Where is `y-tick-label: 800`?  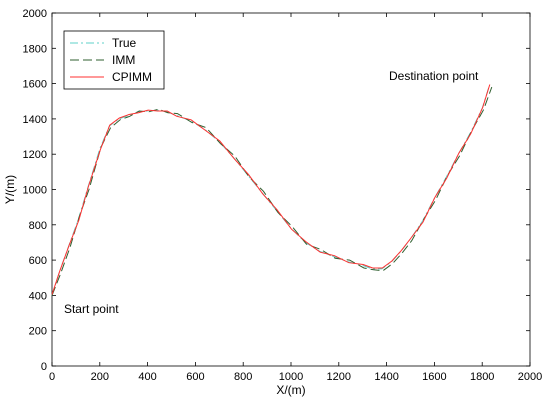
y-tick-label: 800 is located at coordinates (38, 226).